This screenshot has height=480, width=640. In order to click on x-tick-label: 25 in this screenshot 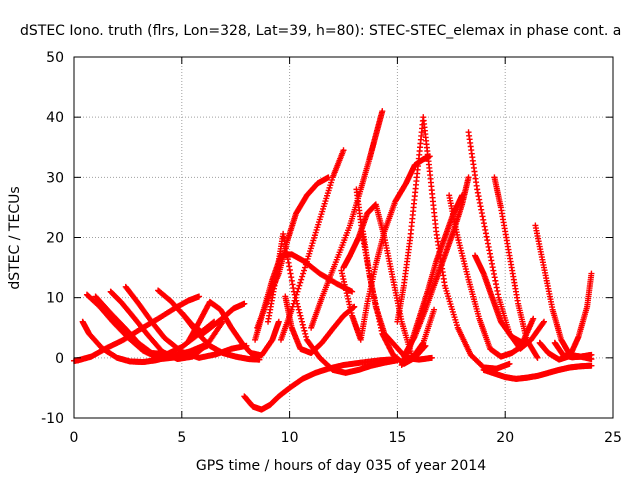, I will do `click(613, 438)`.